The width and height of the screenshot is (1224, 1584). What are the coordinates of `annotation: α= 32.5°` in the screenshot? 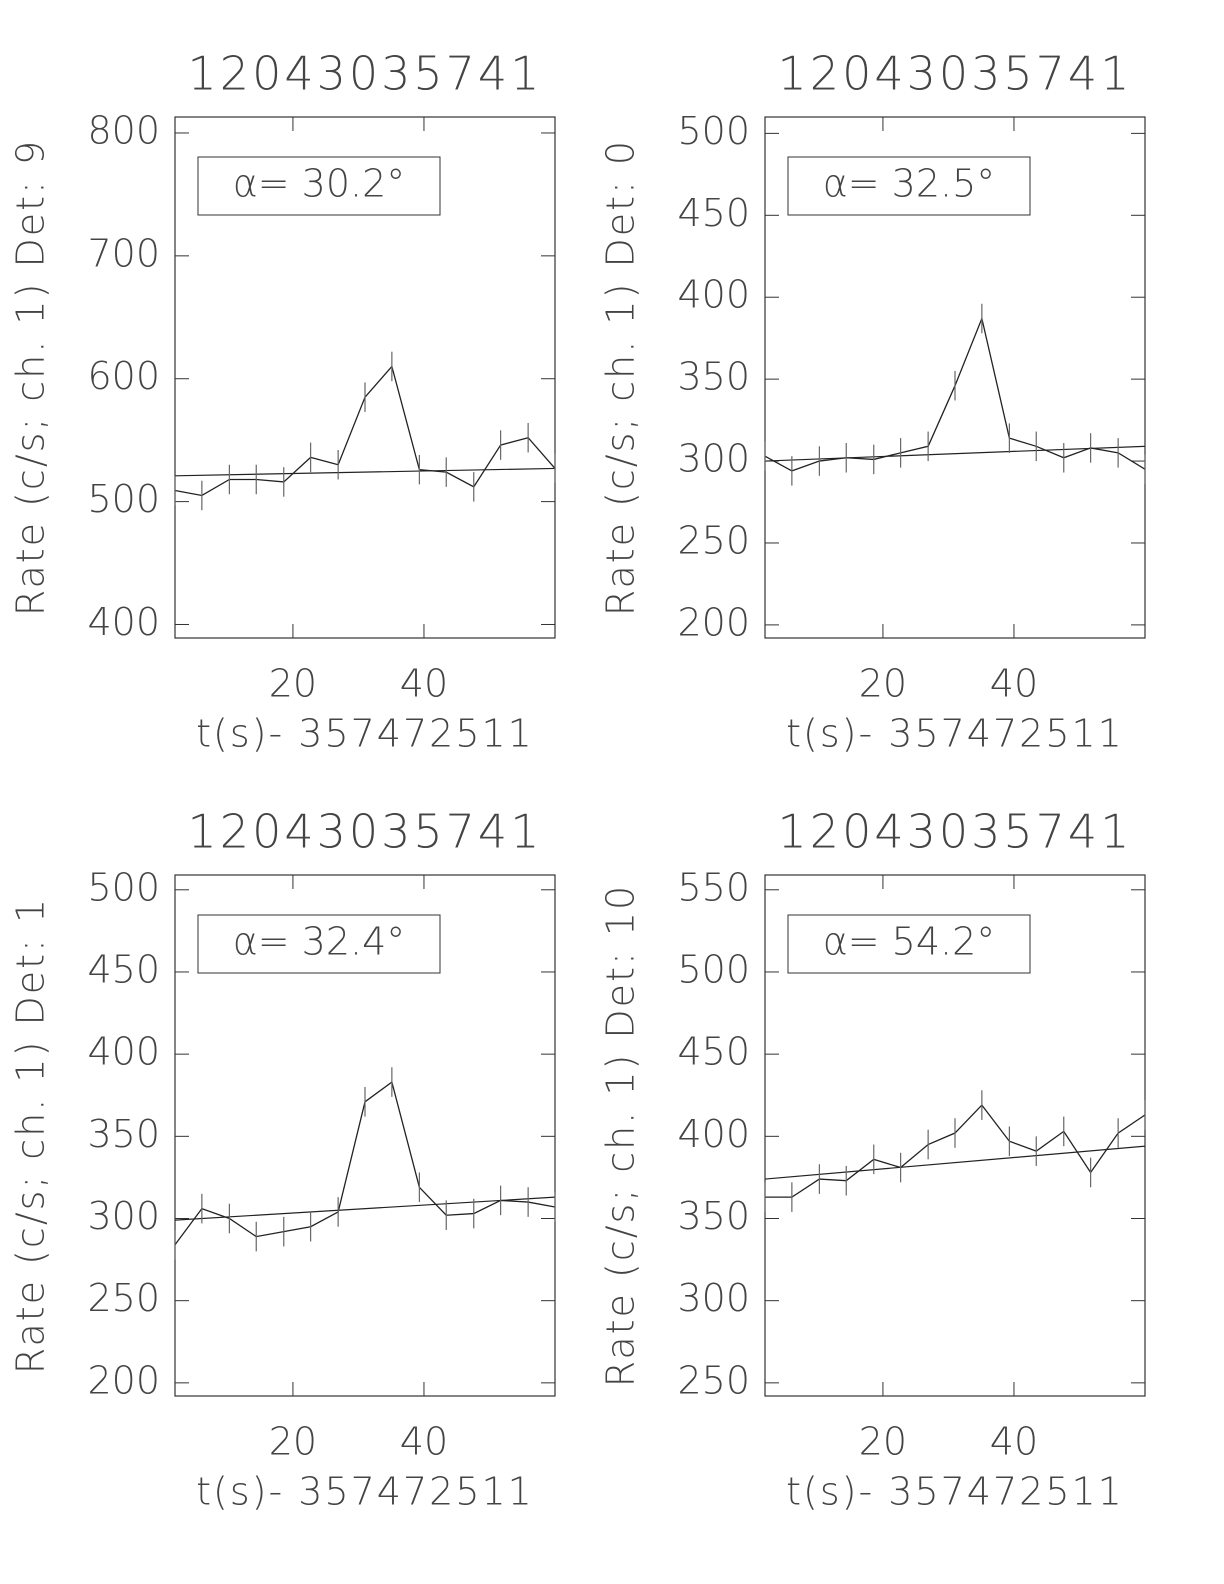 It's located at (909, 184).